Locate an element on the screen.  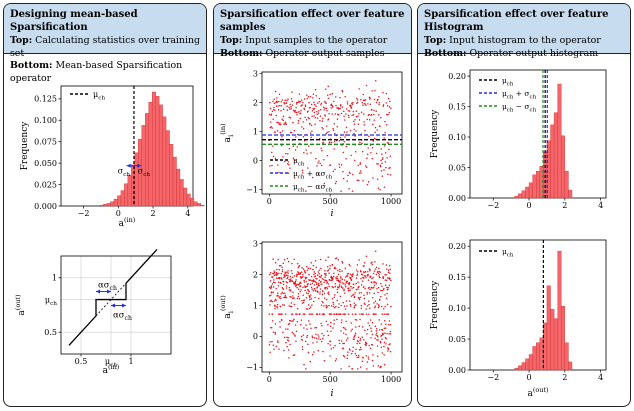
input-hist-bar is located at coordinates (530, 190).